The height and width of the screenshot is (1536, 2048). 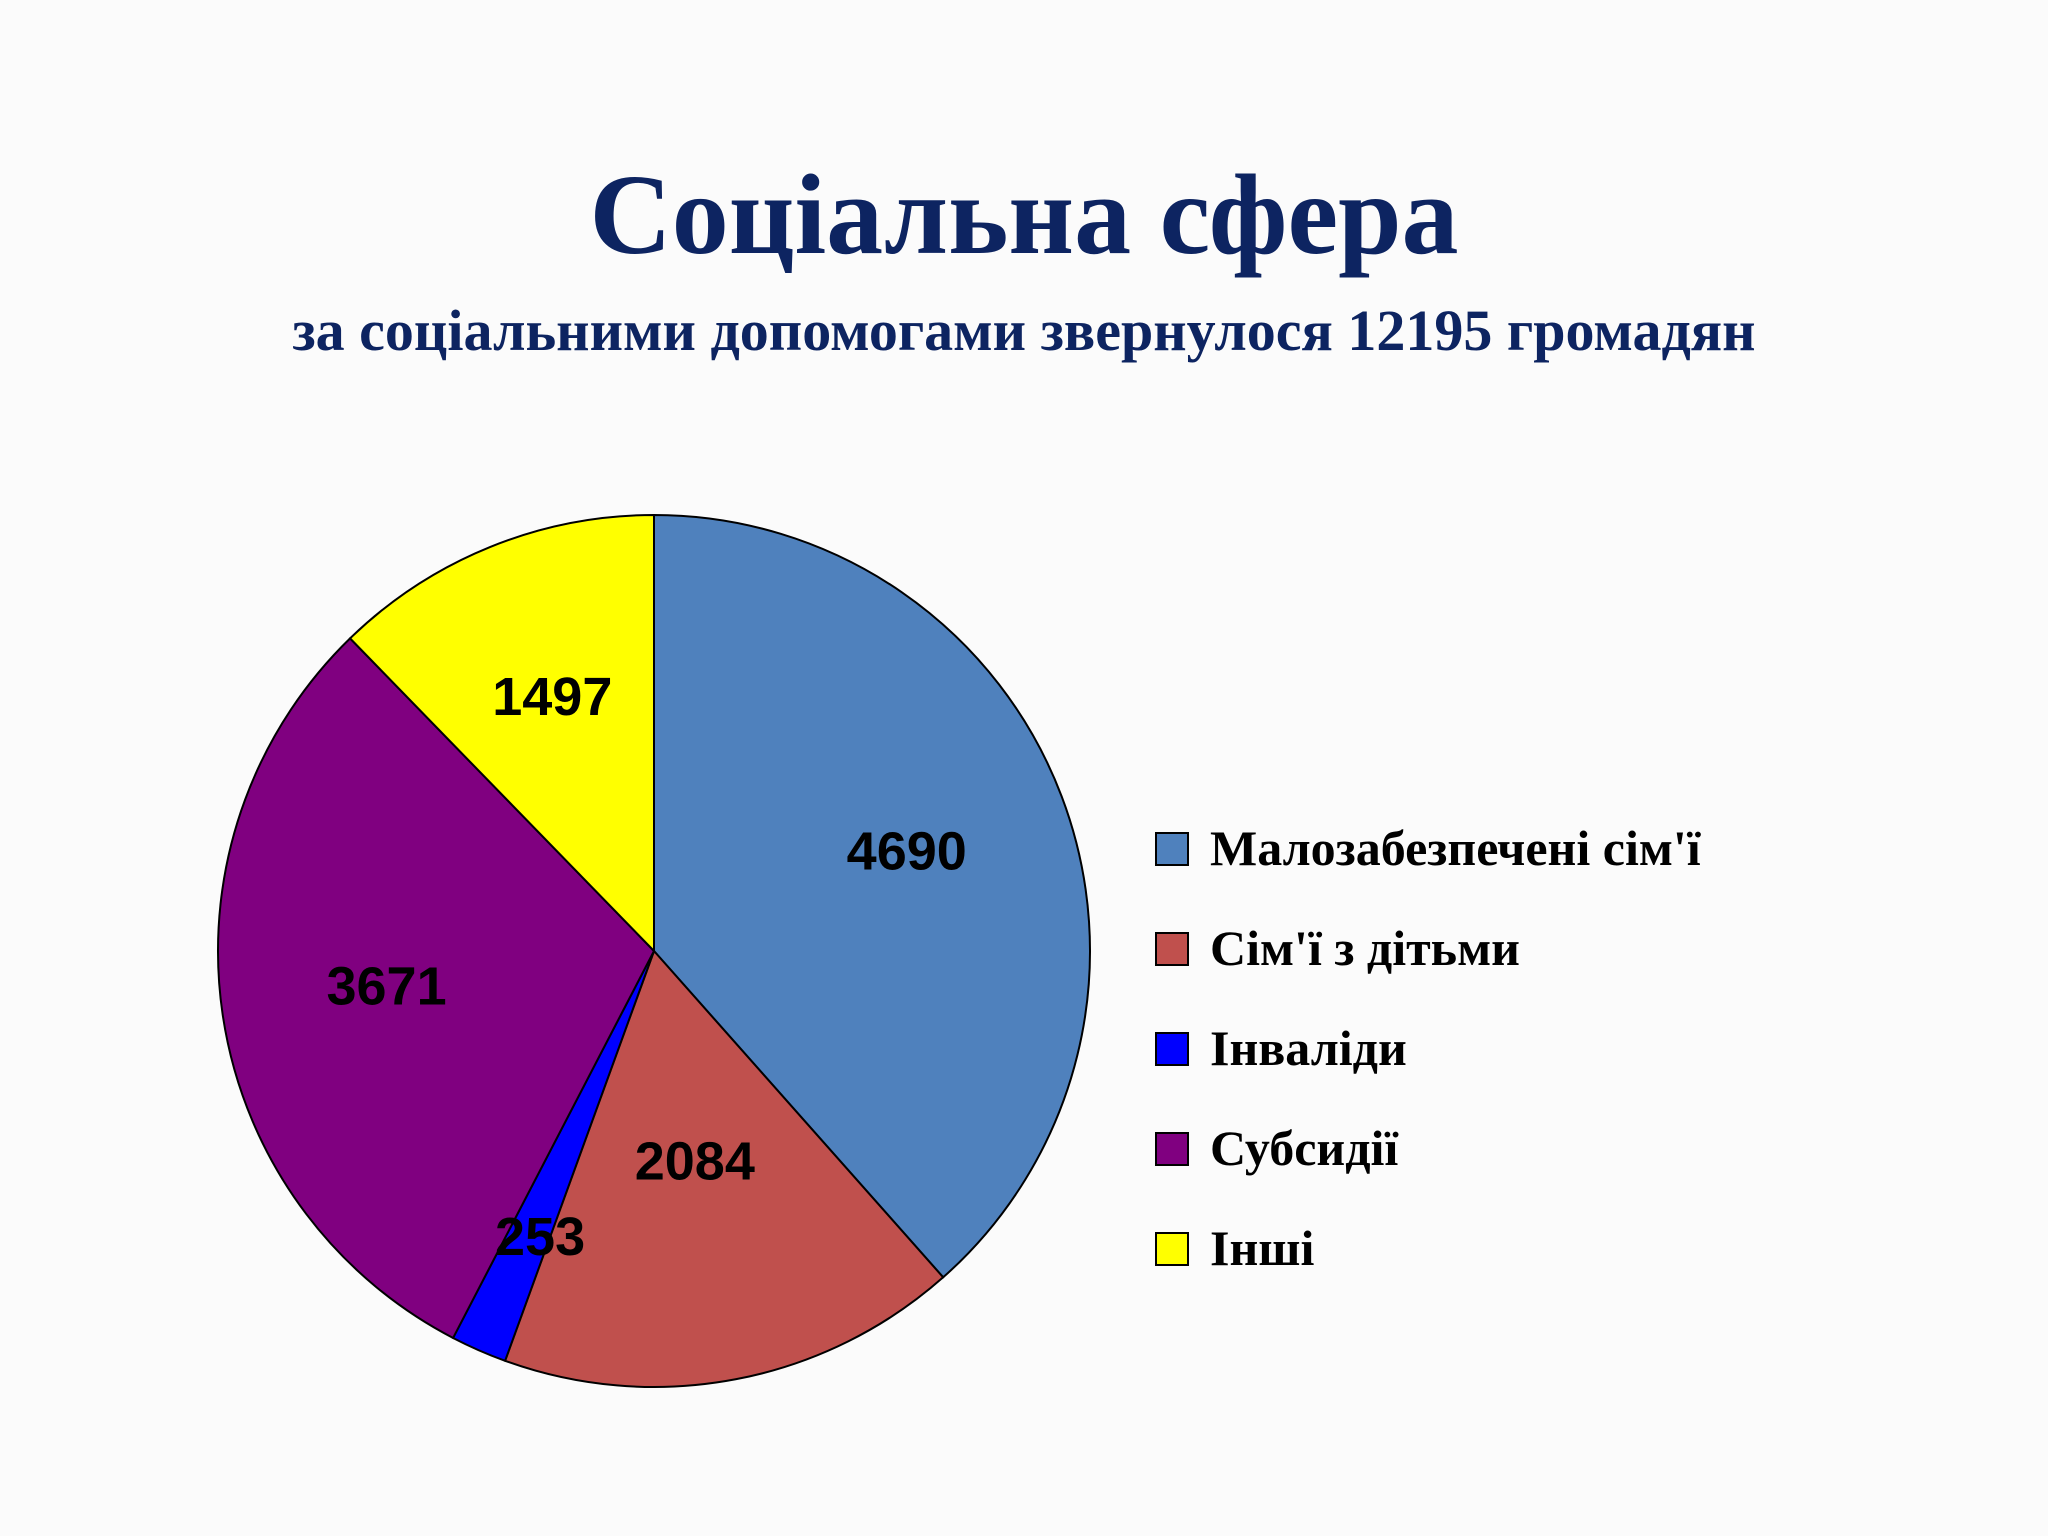 What do you see at coordinates (552, 697) in the screenshot?
I see `slice-data-label: 1497` at bounding box center [552, 697].